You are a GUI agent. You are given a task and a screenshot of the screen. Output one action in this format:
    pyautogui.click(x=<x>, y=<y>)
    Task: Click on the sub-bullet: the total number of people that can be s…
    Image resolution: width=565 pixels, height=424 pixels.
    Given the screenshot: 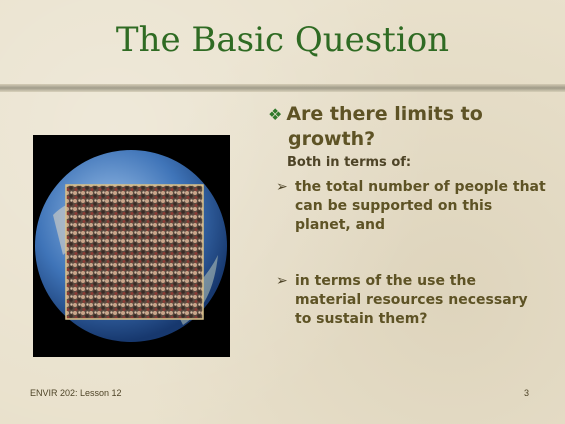 What is the action you would take?
    pyautogui.click(x=411, y=206)
    